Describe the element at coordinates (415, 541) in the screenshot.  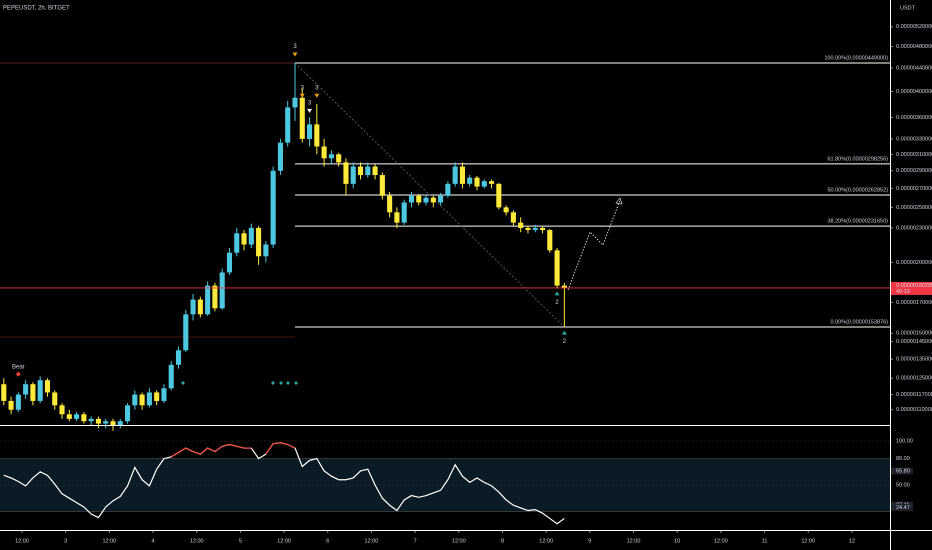
I see `x-tick-label: 7` at that location.